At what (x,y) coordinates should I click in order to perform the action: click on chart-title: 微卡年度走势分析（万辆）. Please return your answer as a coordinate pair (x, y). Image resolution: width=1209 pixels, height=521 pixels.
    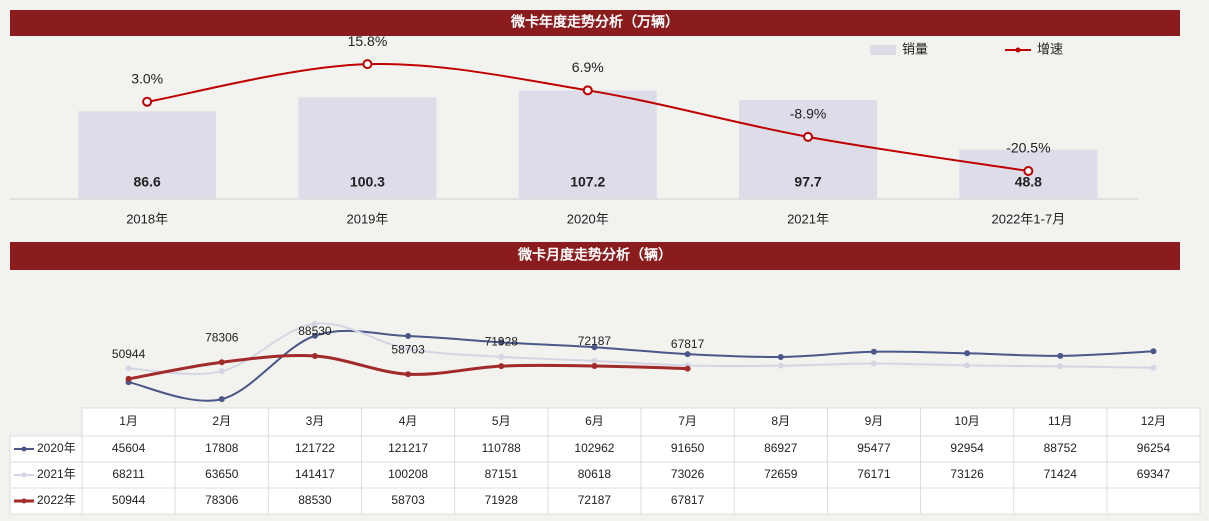
    Looking at the image, I should click on (594, 22).